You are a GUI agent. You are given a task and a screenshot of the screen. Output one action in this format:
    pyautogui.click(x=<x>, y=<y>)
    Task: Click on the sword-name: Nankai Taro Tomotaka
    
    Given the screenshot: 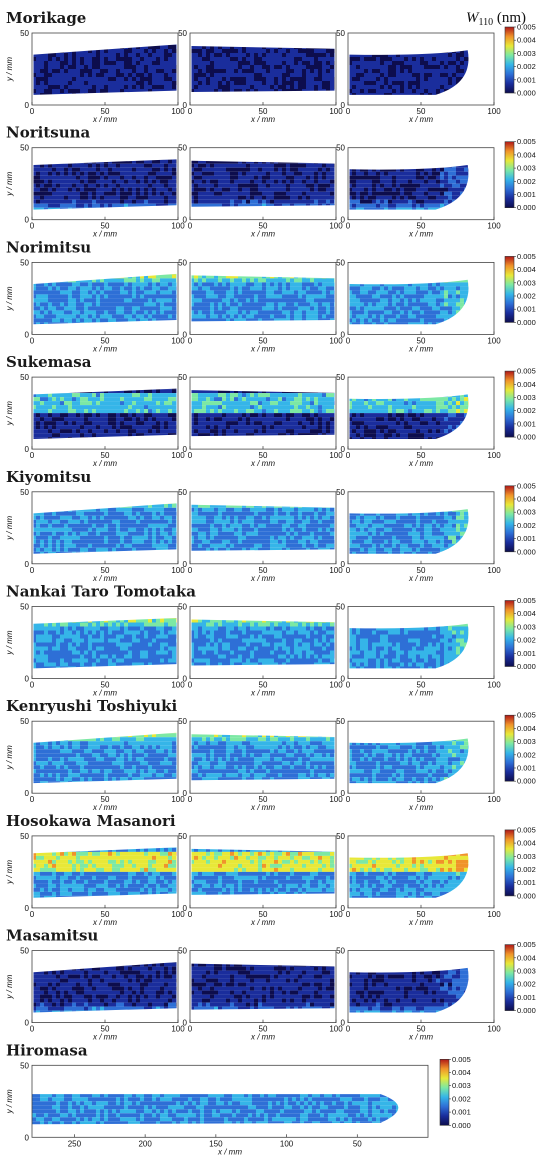 What is the action you would take?
    pyautogui.click(x=101, y=592)
    